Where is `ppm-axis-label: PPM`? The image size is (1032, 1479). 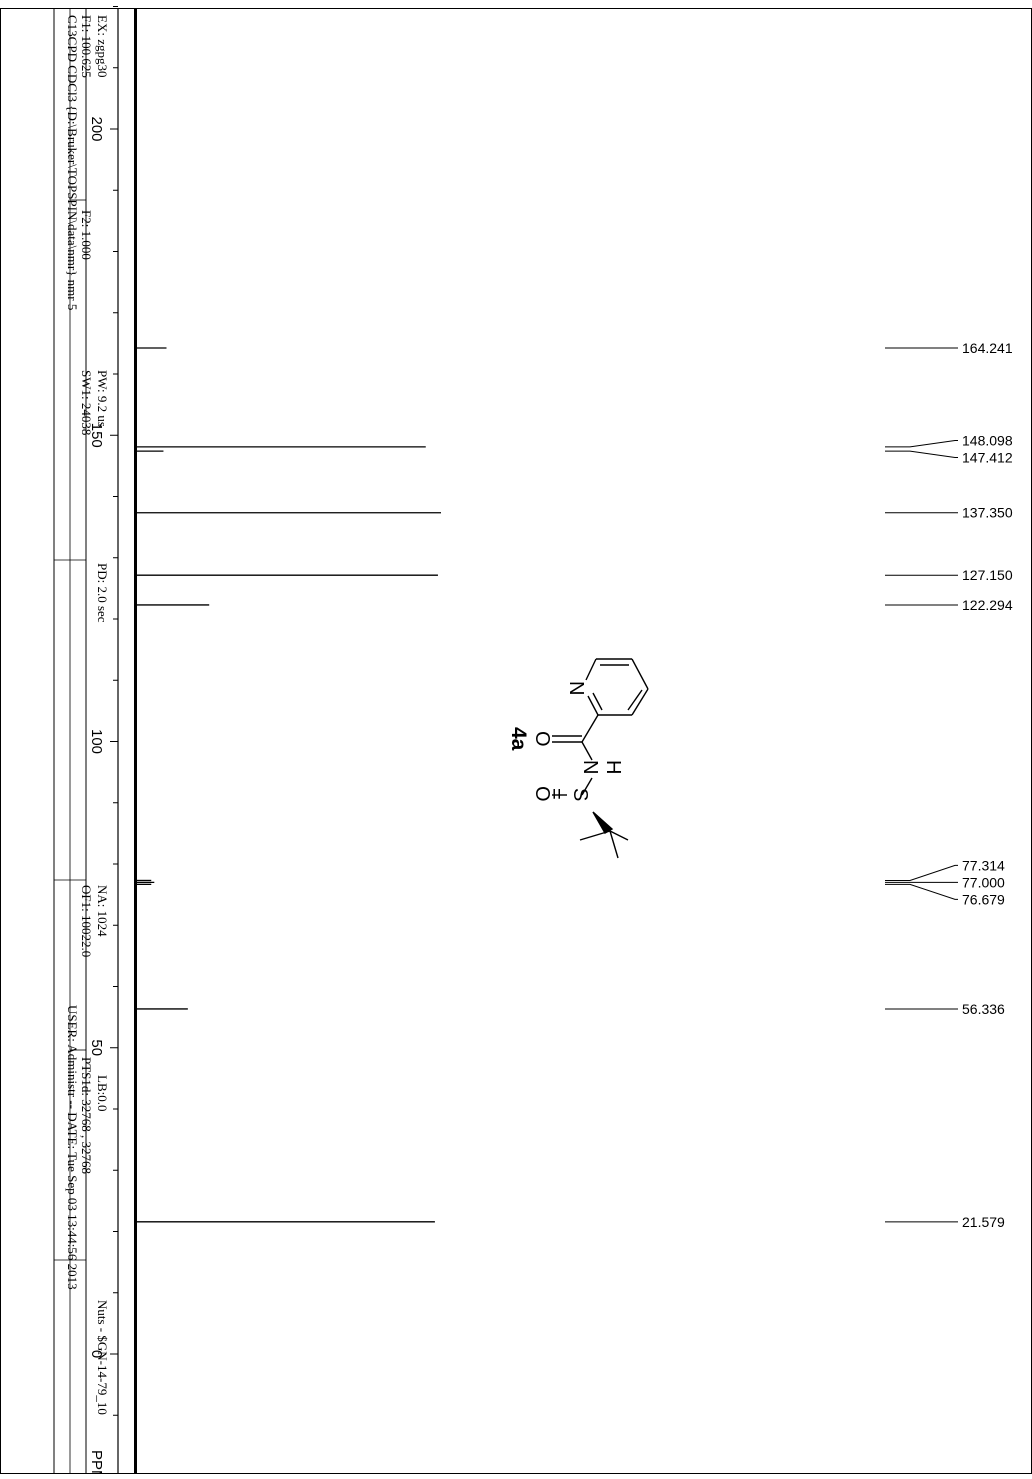 ppm-axis-label: PPM is located at coordinates (96, 1462).